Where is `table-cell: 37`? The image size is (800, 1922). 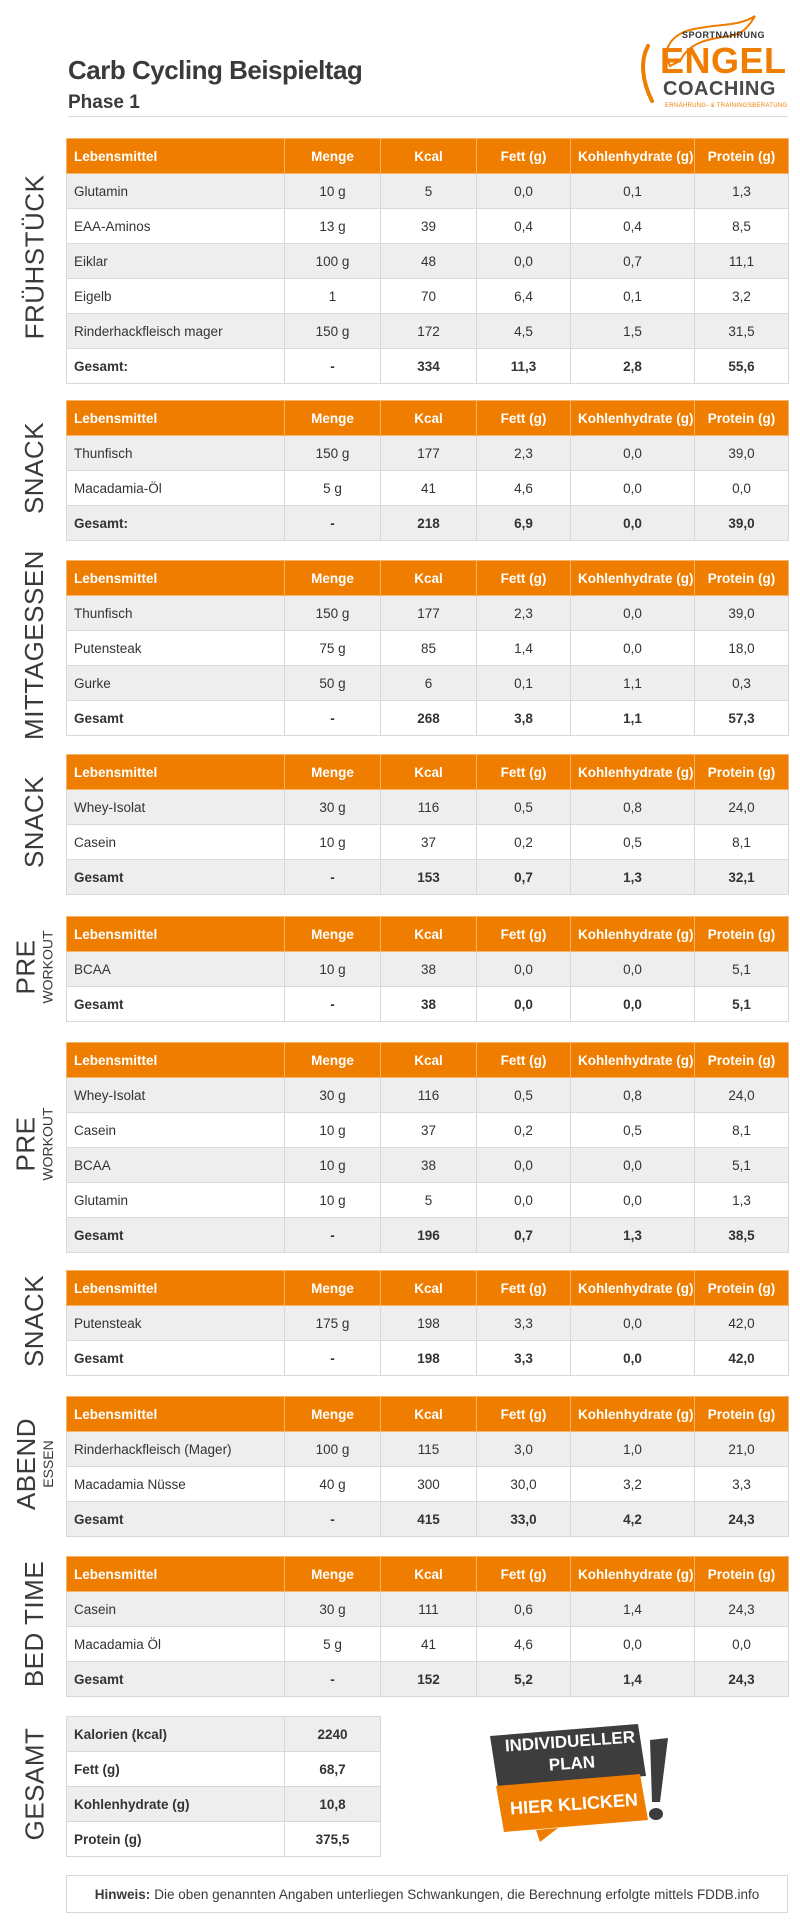 table-cell: 37 is located at coordinates (428, 842).